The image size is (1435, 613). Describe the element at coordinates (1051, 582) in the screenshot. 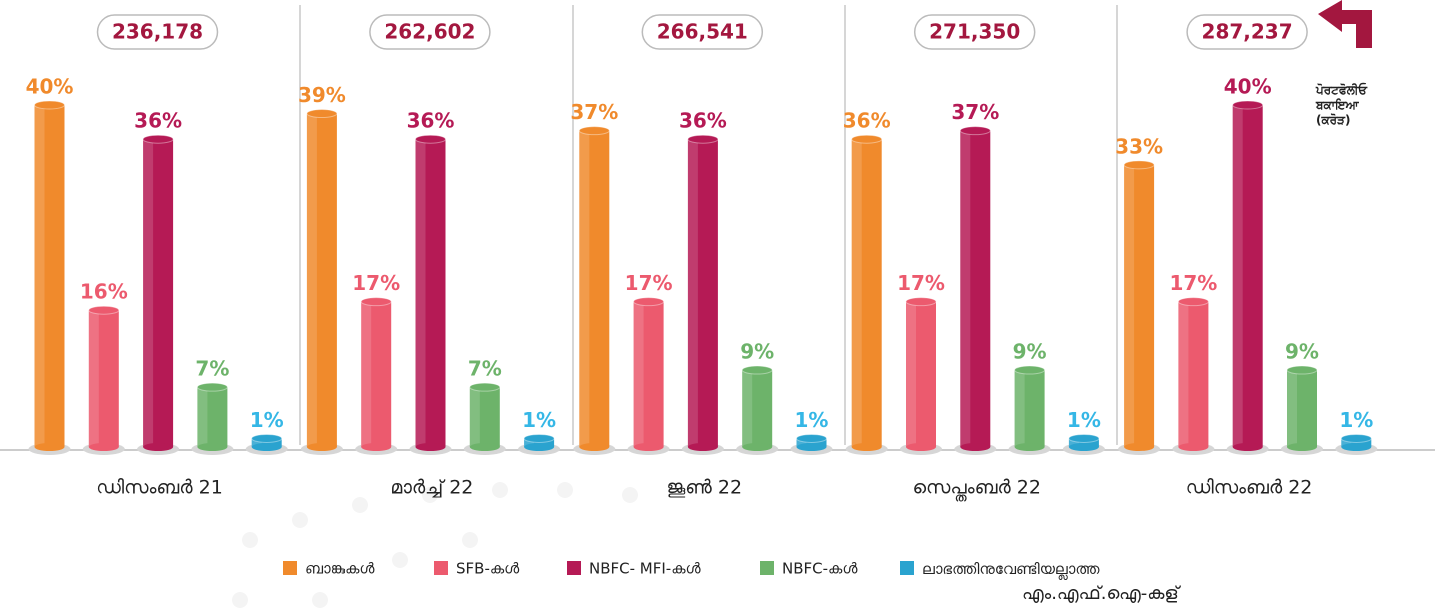

I see `legend-label: ലാഭത്തിനുവേണ്ടിയല്ലാത്ത എം.എഫ്.ഐ-കള്` at that location.